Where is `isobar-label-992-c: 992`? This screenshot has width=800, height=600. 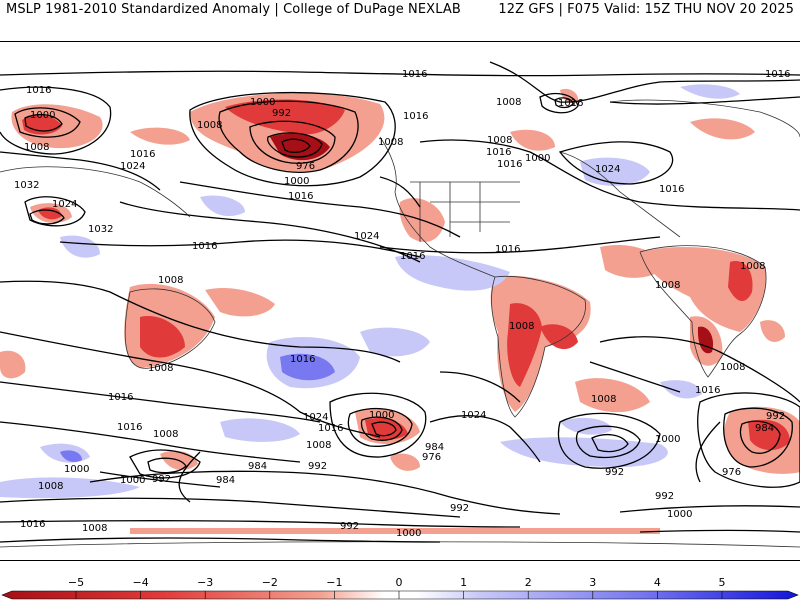 isobar-label-992-c: 992 is located at coordinates (161, 479).